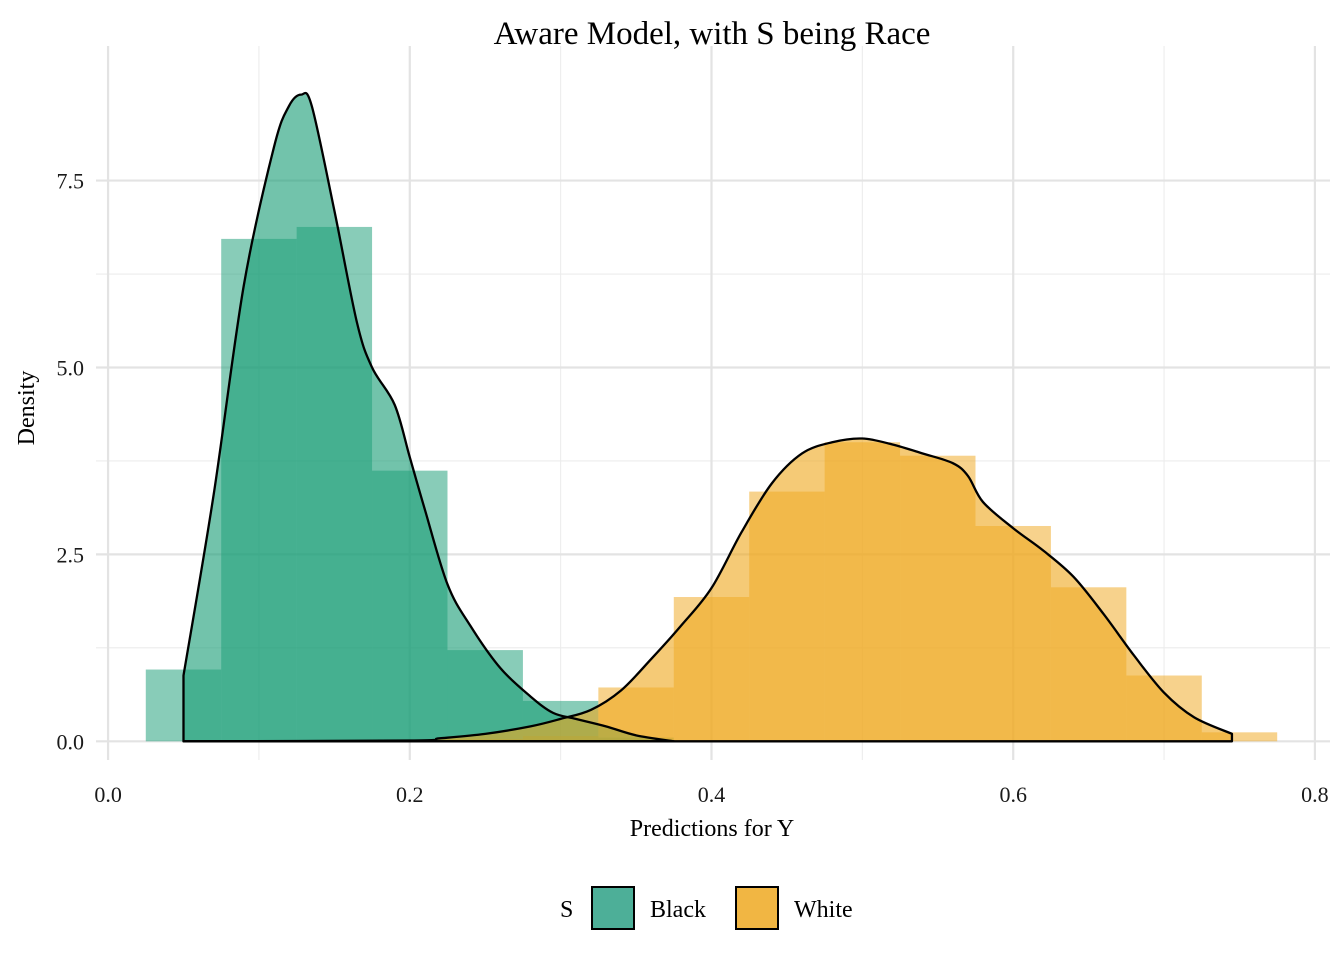 The height and width of the screenshot is (960, 1344). Describe the element at coordinates (1013, 794) in the screenshot. I see `x-tick-label: 0.6` at that location.